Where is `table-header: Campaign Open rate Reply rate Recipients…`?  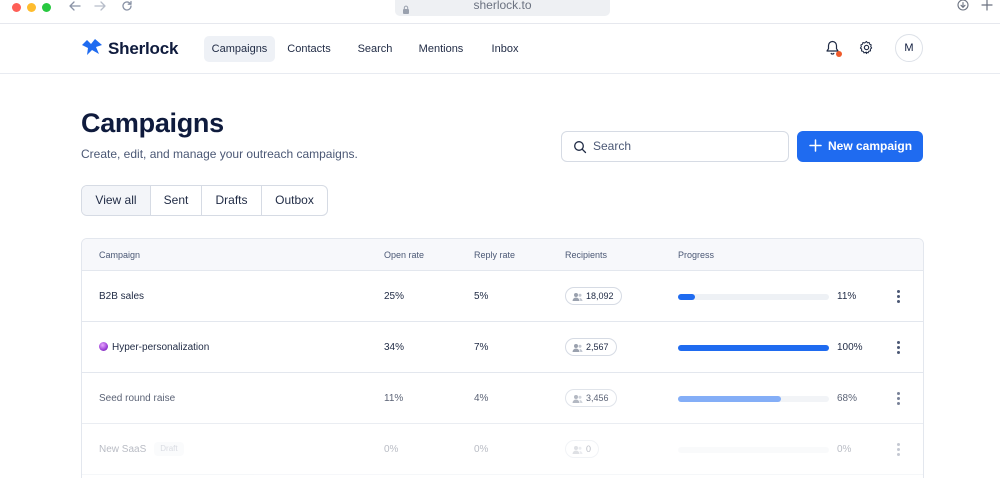
table-header: Campaign Open rate Reply rate Recipients… is located at coordinates (502, 255).